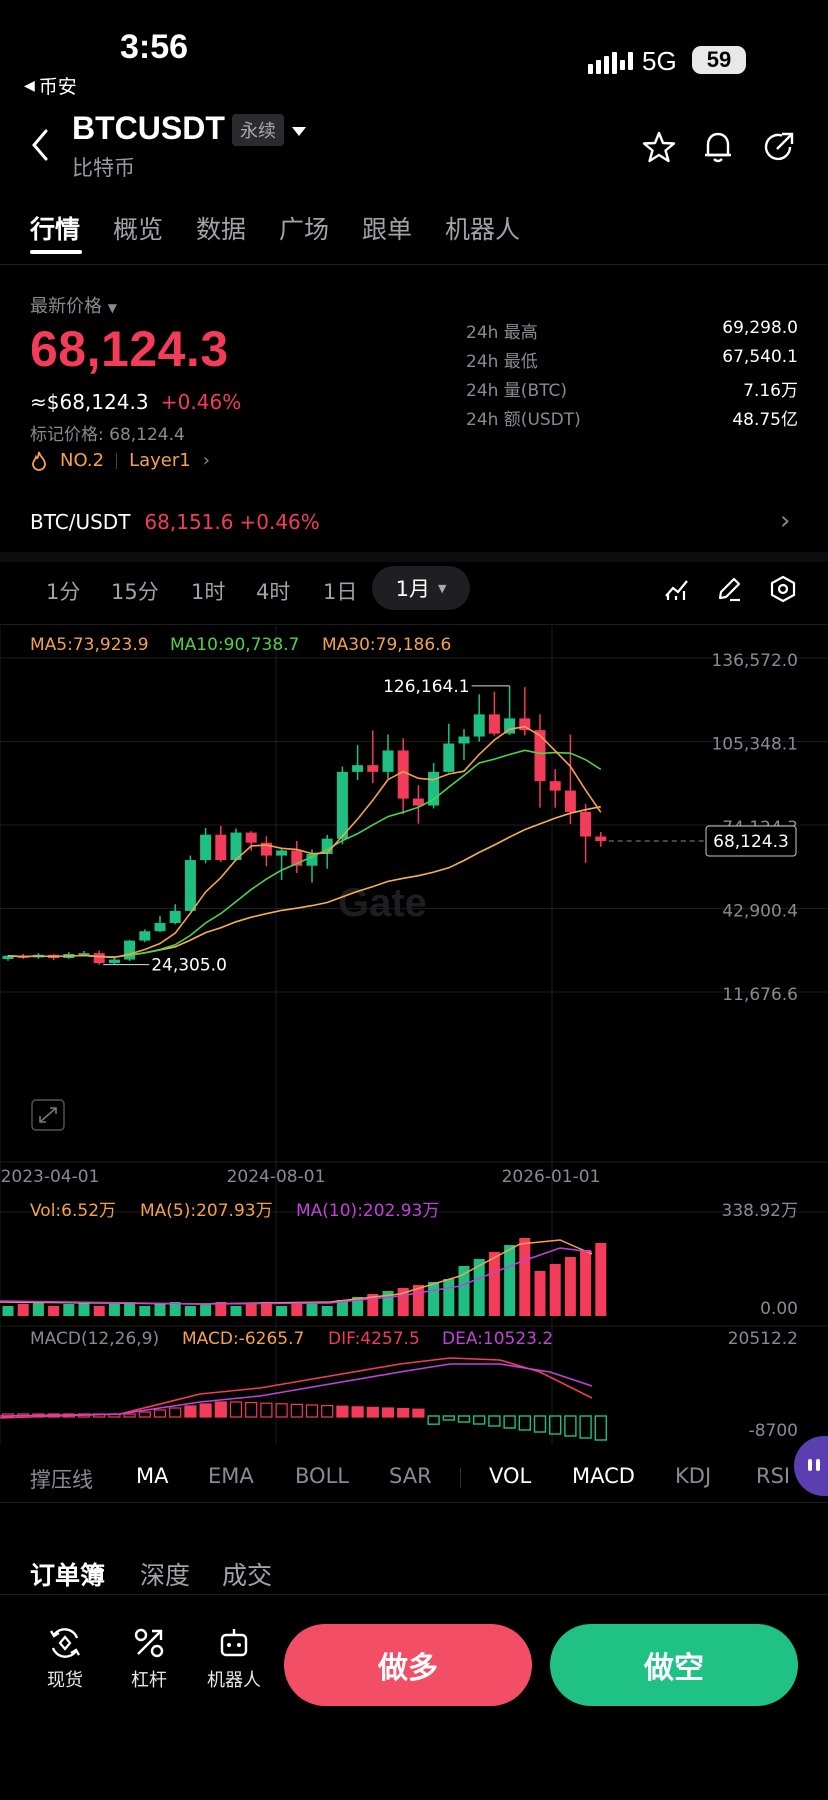  I want to click on indicator-divider, so click(460, 1478).